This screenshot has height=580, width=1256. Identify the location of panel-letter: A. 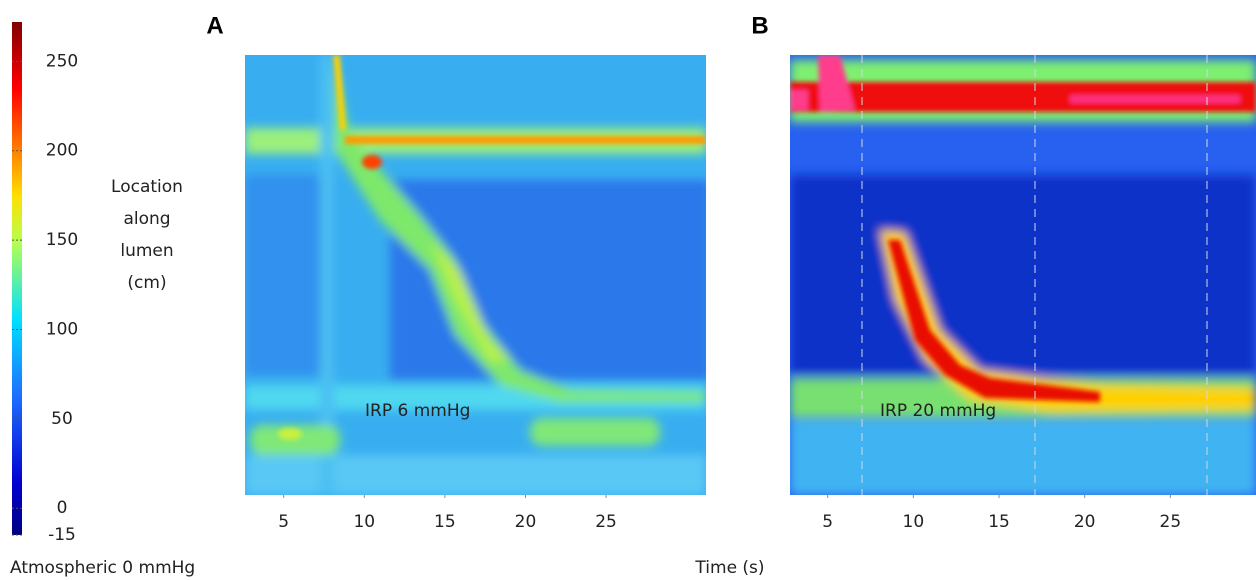
(214, 25).